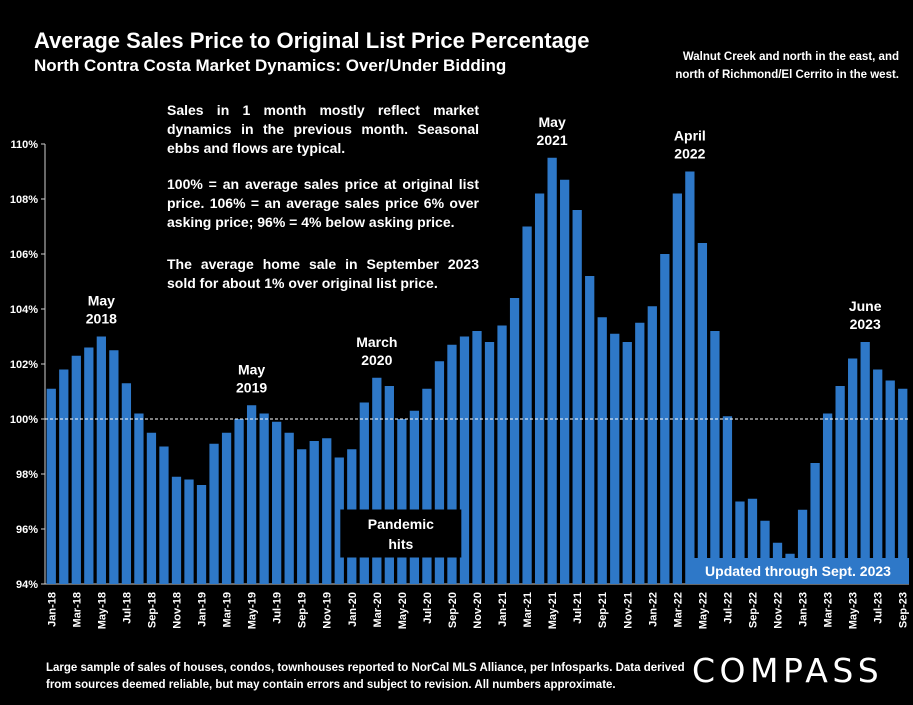 The image size is (913, 705). What do you see at coordinates (865, 324) in the screenshot?
I see `annotation-label-line2: 2023` at bounding box center [865, 324].